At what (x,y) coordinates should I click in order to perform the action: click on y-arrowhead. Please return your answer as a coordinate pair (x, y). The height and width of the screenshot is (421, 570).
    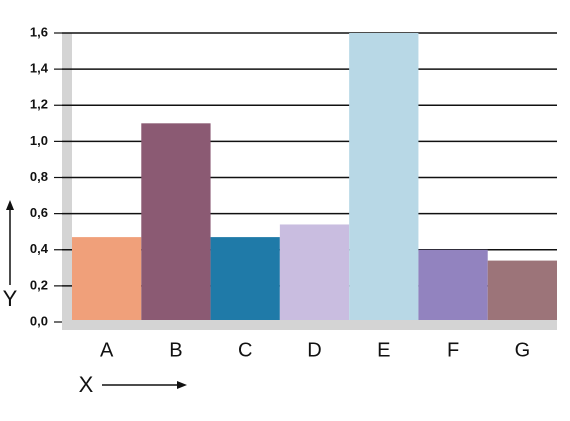
    Looking at the image, I should click on (10, 205).